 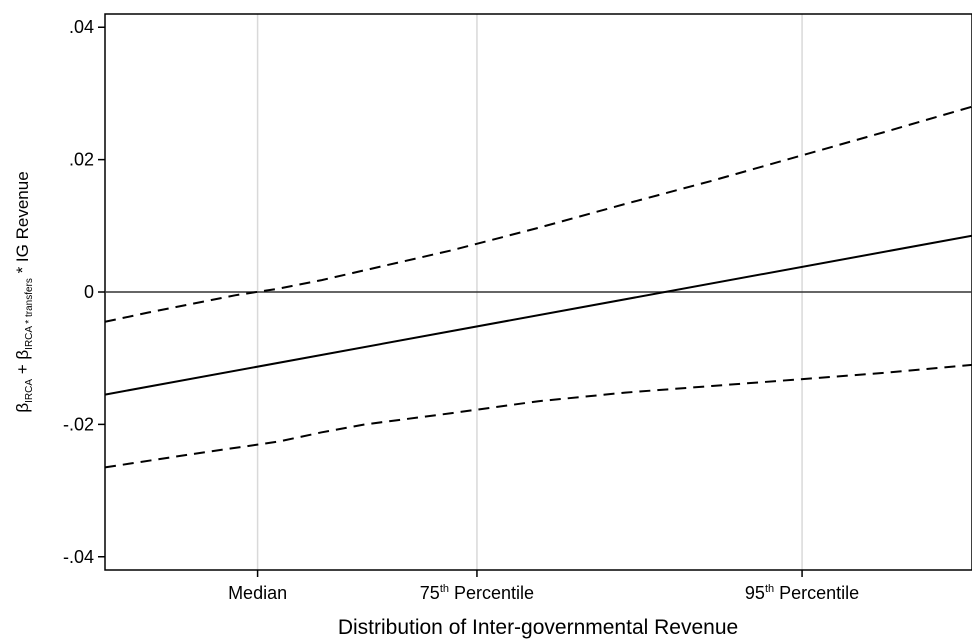 I want to click on y-axis-title: βIRCA + βIRCA * transfers * IG Revenue, so click(x=24, y=291).